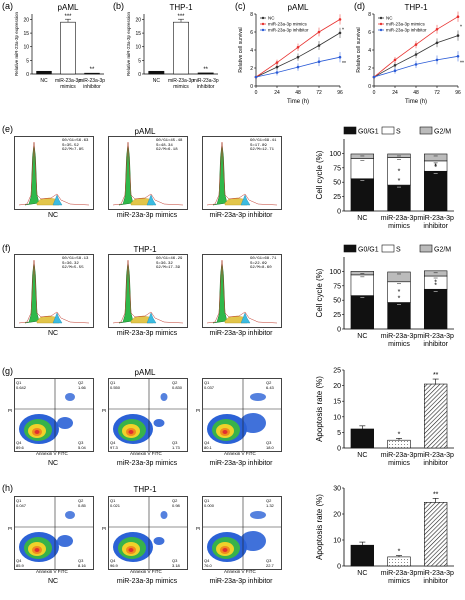 Image resolution: width=465 pixels, height=600 pixels. Describe the element at coordinates (82, 565) in the screenshot. I see `quadrant-value: 8.16` at that location.